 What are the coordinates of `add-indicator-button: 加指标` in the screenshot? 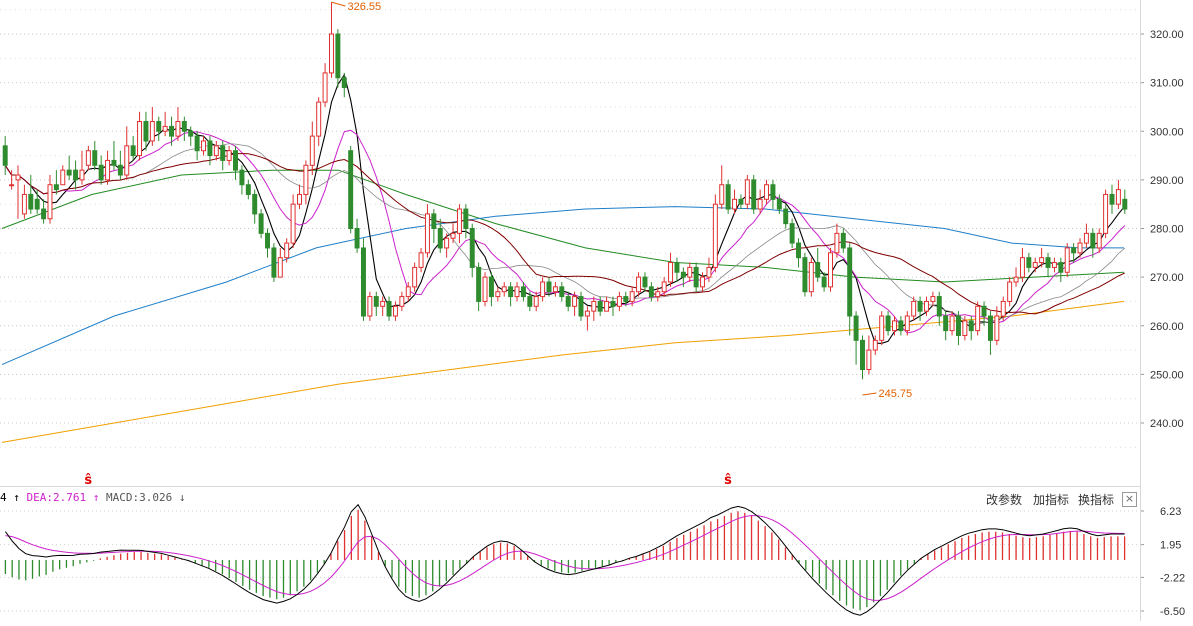 It's located at (1051, 500).